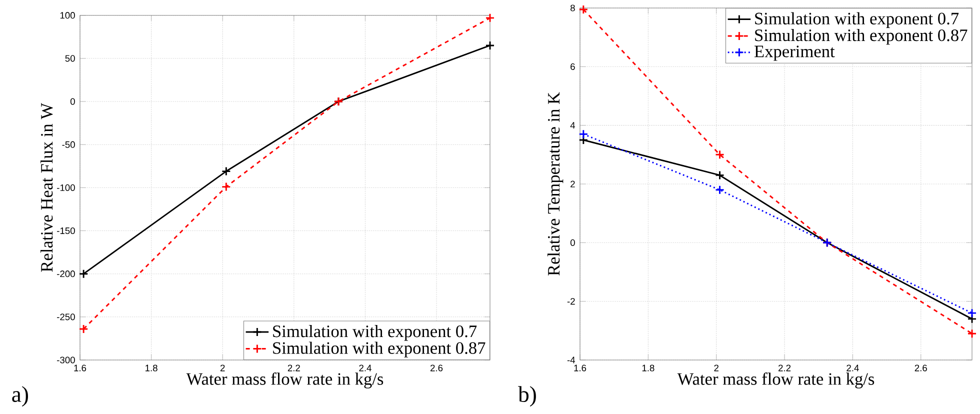  I want to click on legend-label: Experiment, so click(794, 53).